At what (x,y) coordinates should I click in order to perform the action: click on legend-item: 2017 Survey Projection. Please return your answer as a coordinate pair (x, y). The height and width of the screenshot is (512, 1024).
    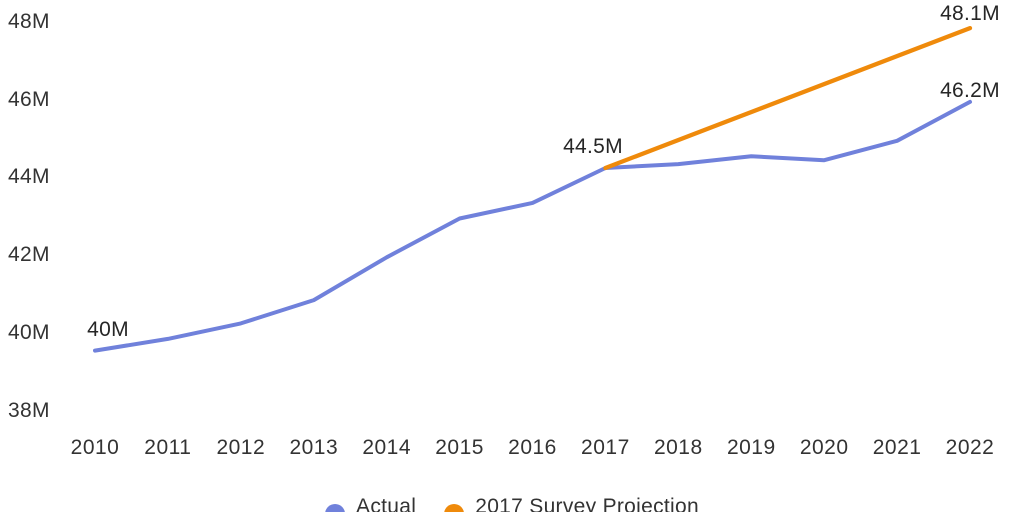
    Looking at the image, I should click on (571, 503).